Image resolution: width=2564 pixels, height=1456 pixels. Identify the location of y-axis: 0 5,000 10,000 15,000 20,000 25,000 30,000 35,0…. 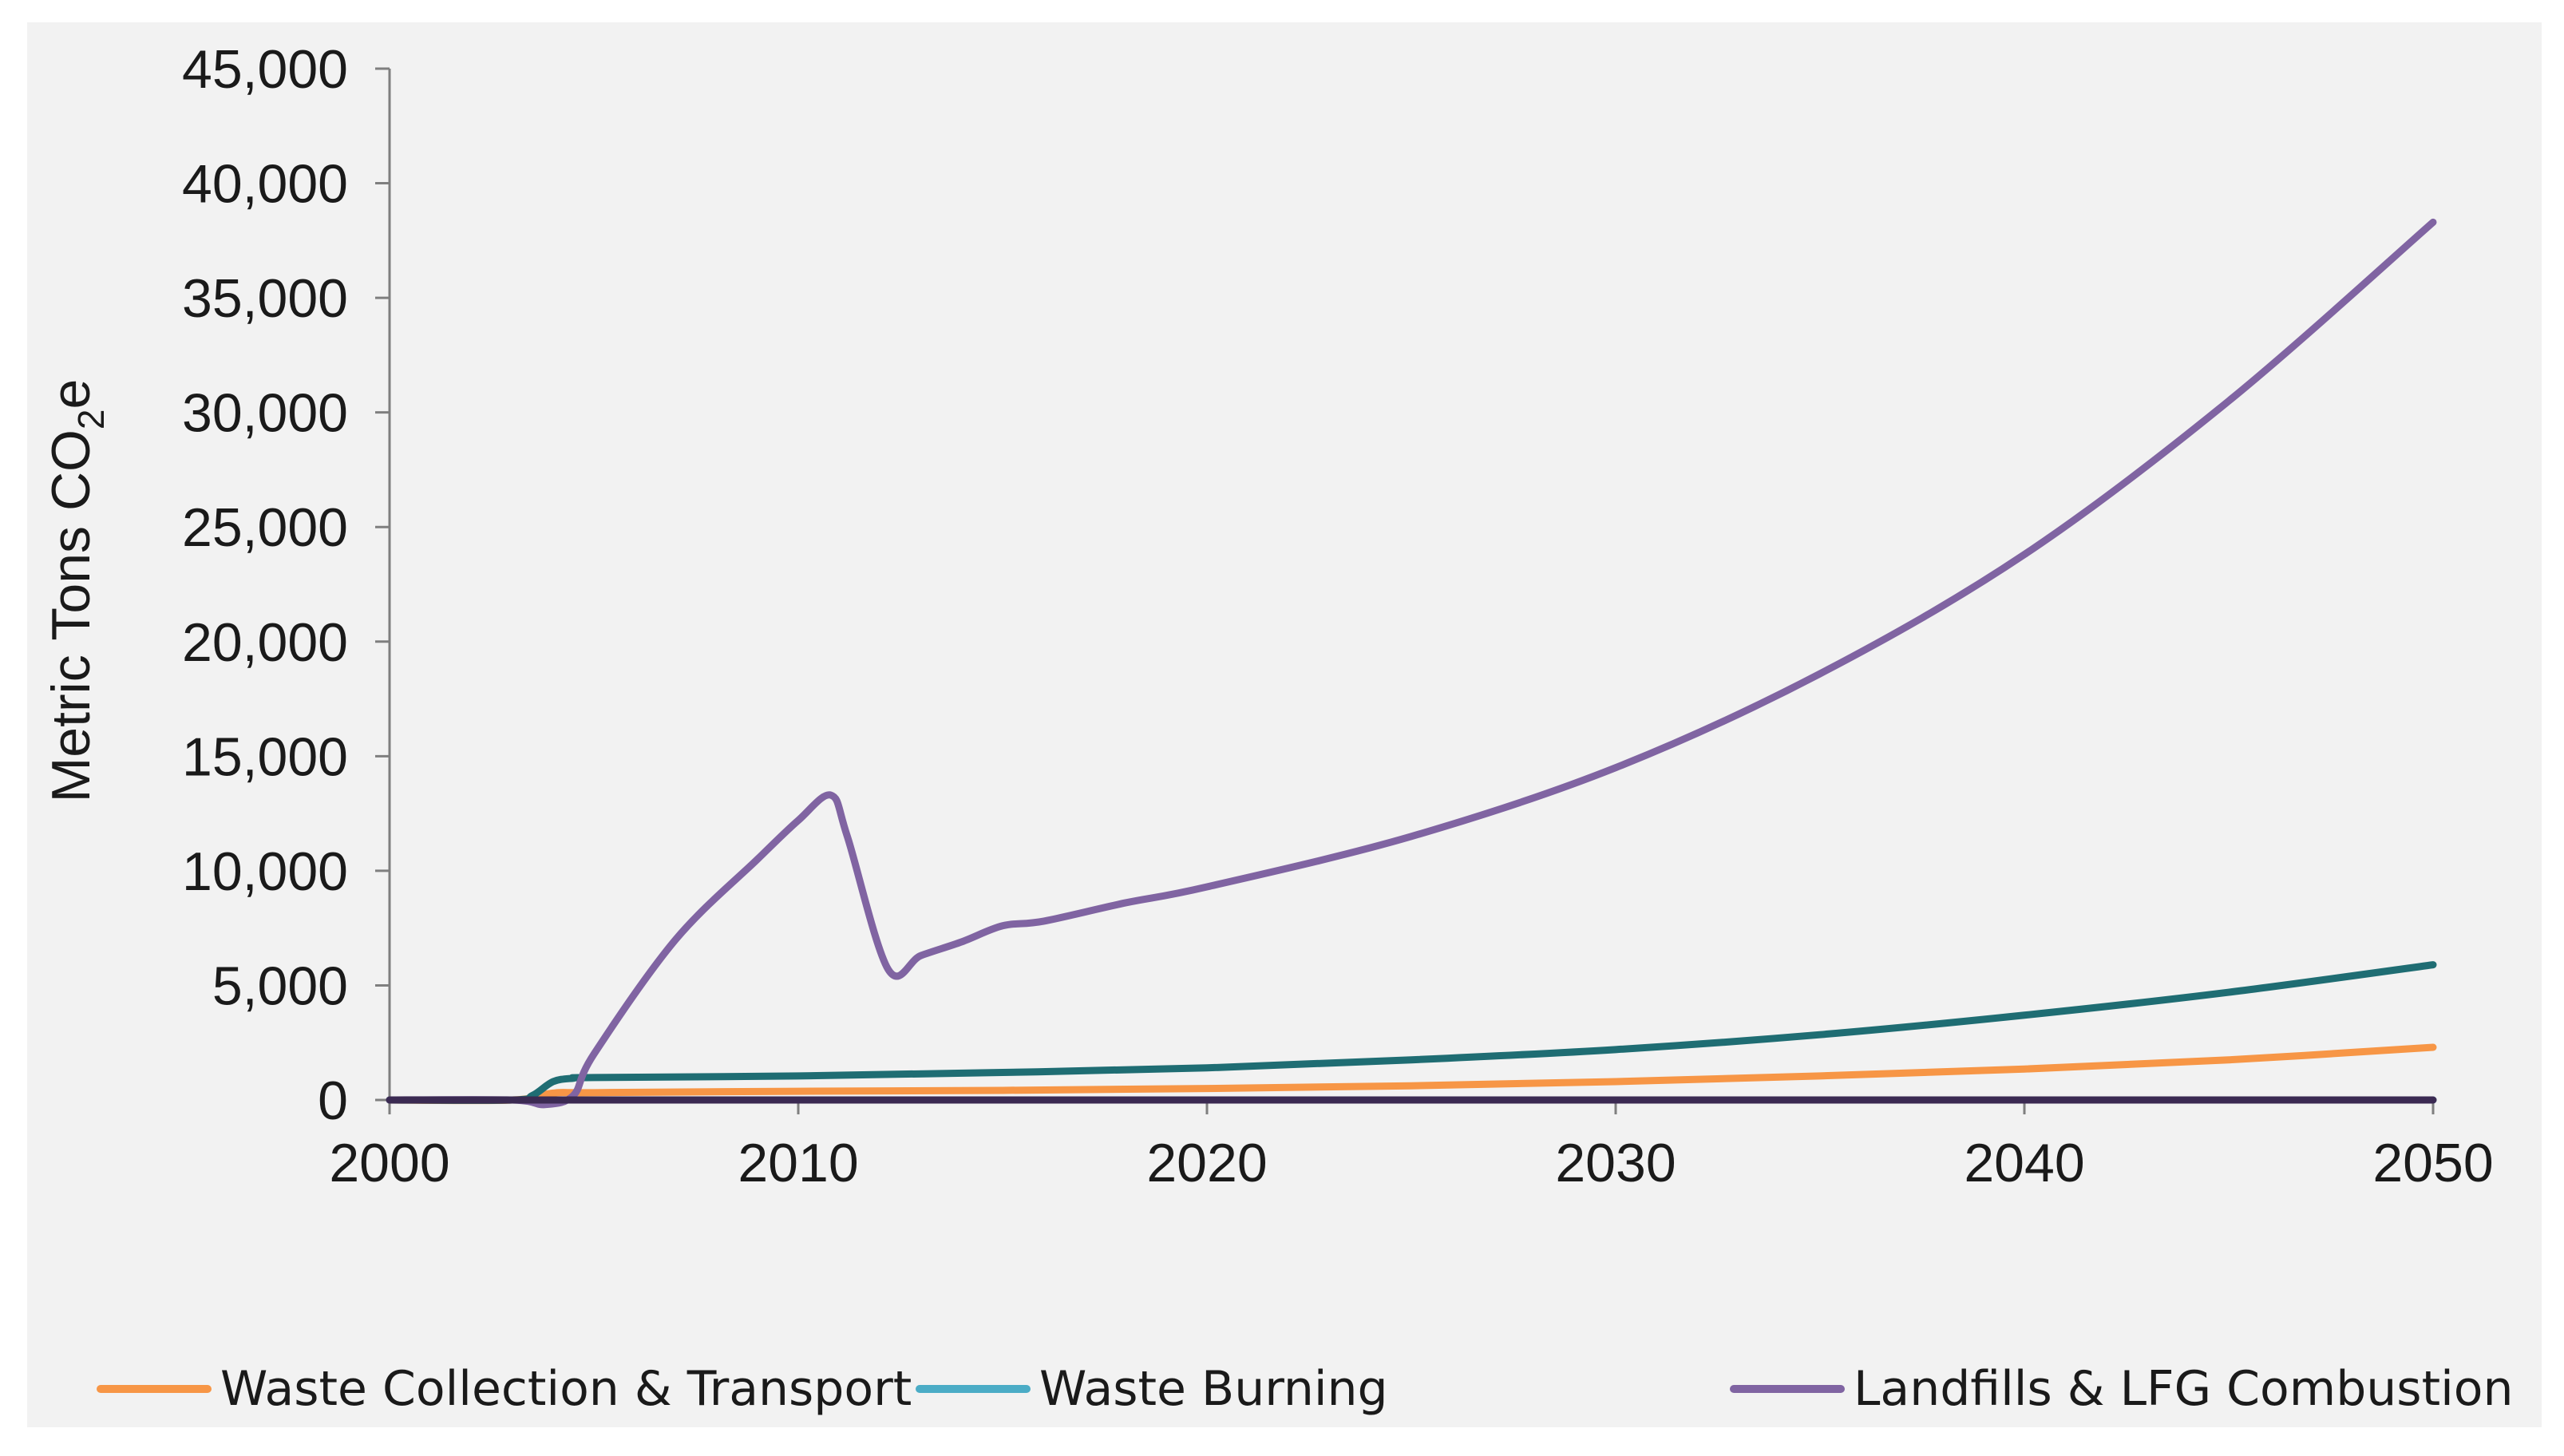
(286, 585).